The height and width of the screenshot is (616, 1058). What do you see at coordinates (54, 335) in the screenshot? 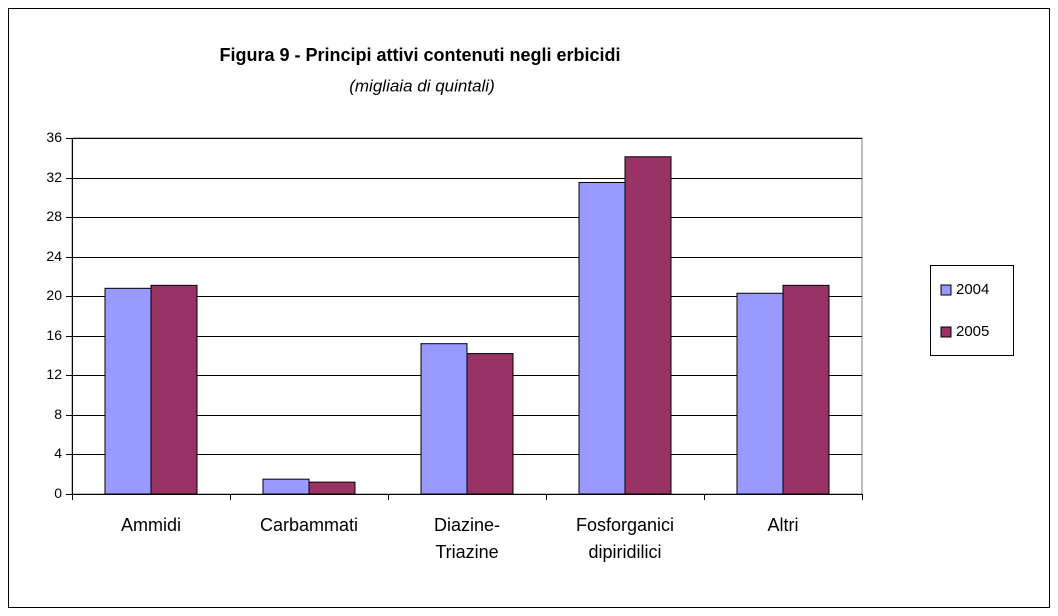
I see `y-tick-label: 16` at bounding box center [54, 335].